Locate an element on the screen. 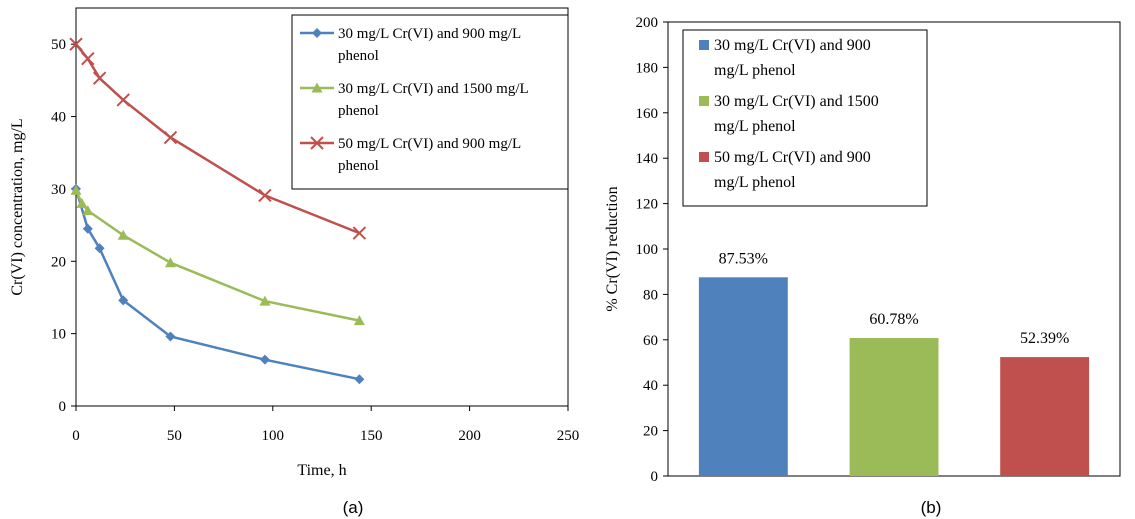  data-label: 60.78% is located at coordinates (893, 319).